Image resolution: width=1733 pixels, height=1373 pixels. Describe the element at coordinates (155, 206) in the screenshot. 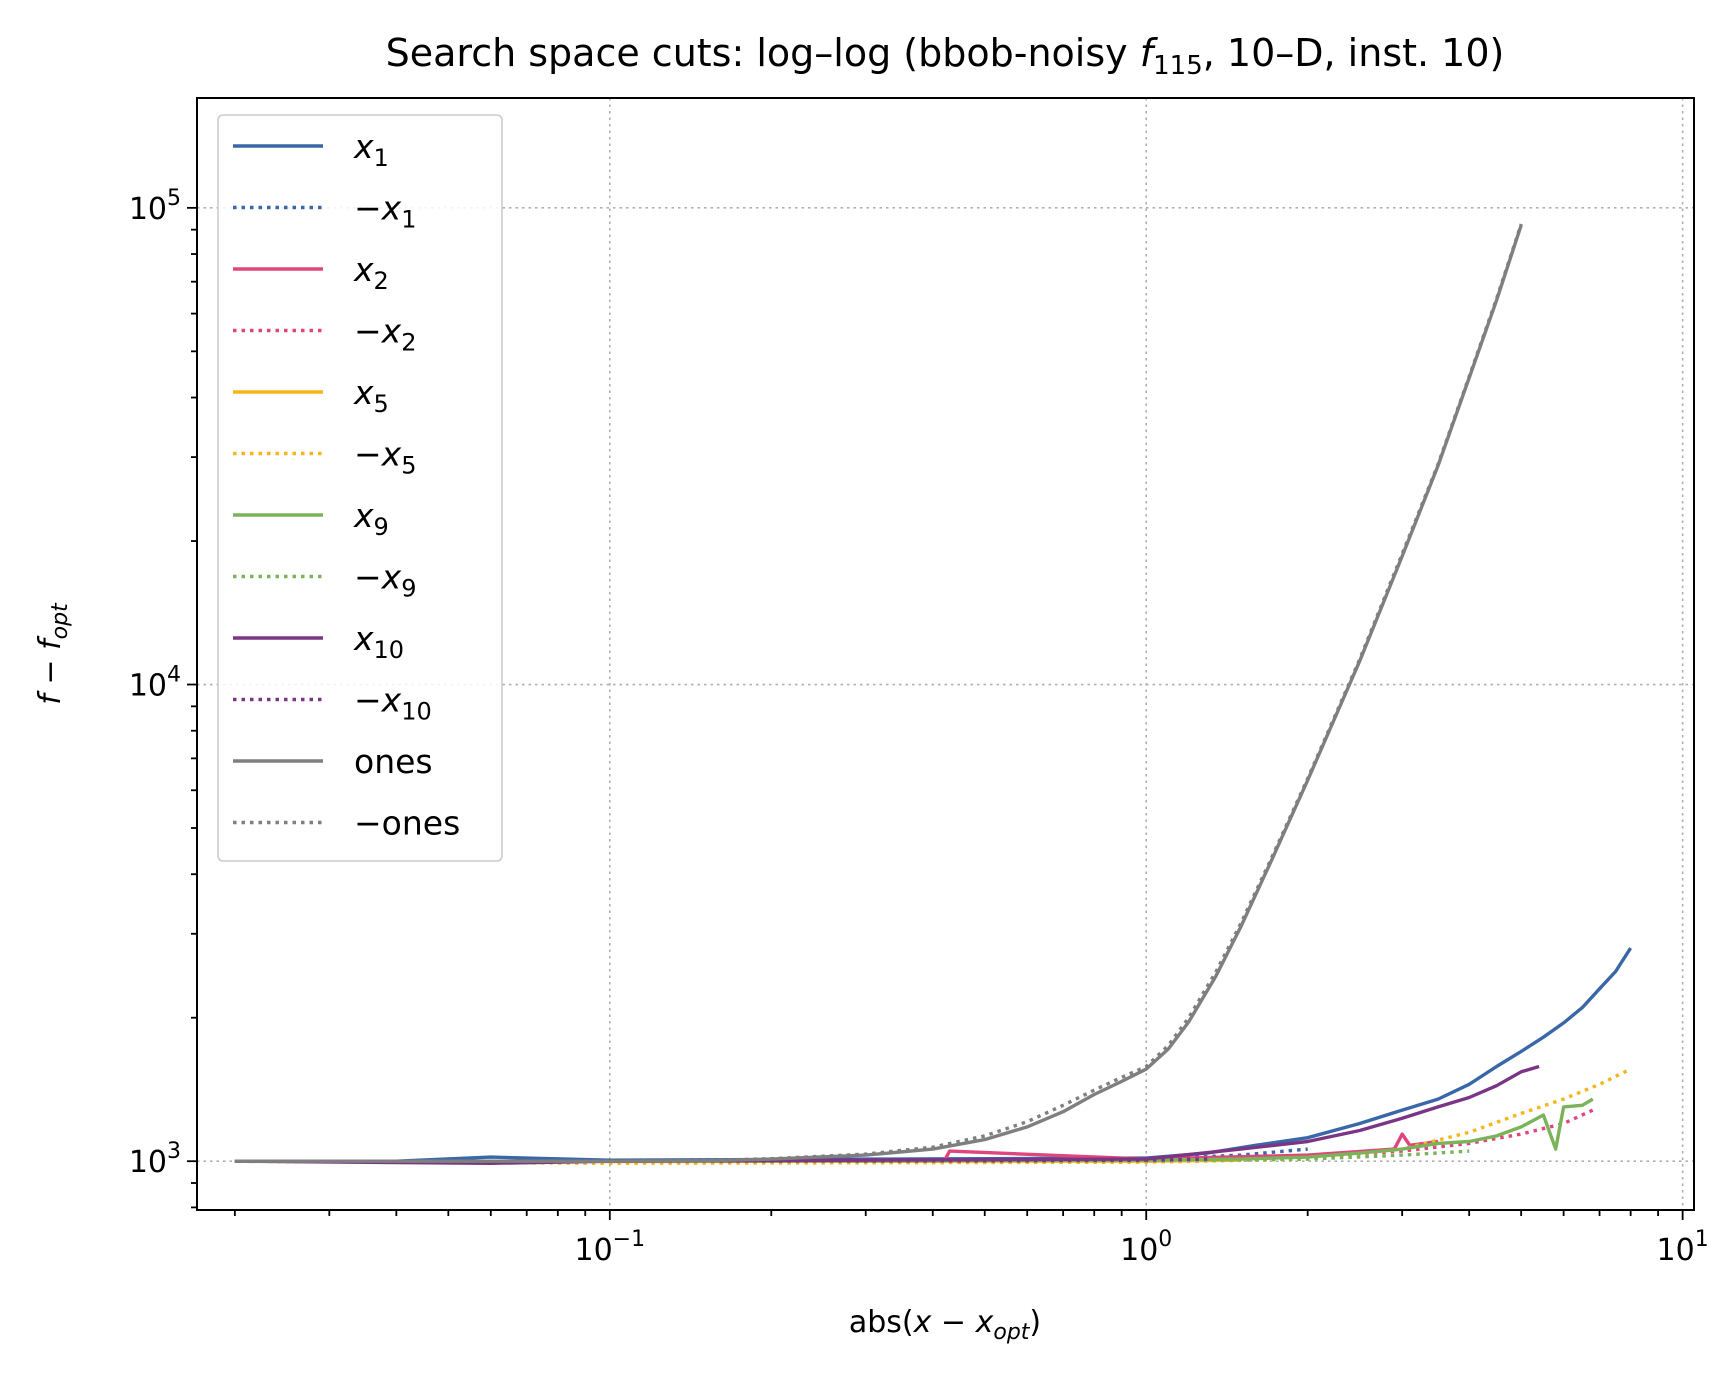

I see `y-tick-label: 10⁵` at that location.